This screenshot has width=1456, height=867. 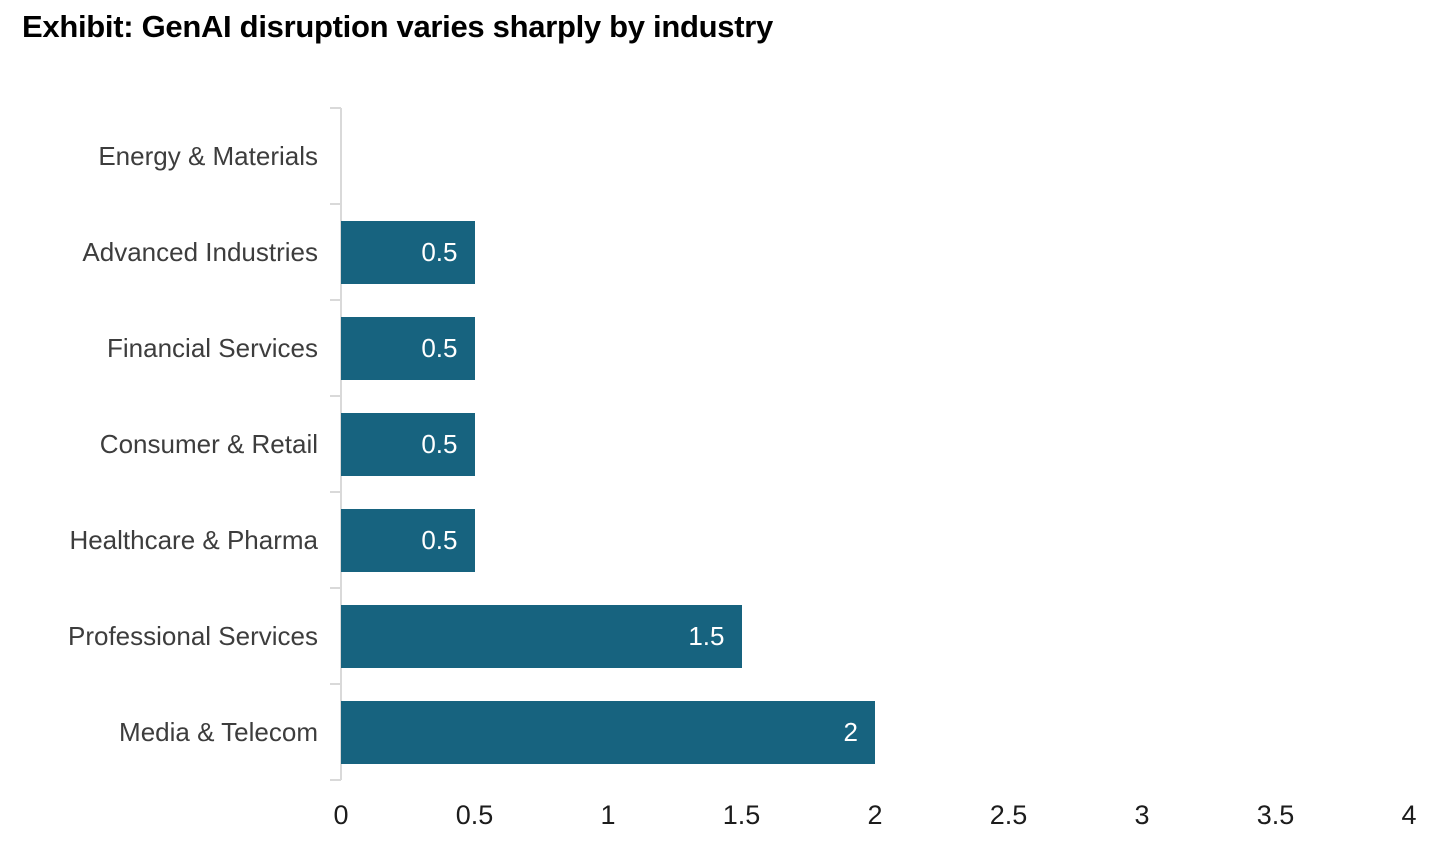 What do you see at coordinates (408, 252) in the screenshot?
I see `bar-2: 0.5` at bounding box center [408, 252].